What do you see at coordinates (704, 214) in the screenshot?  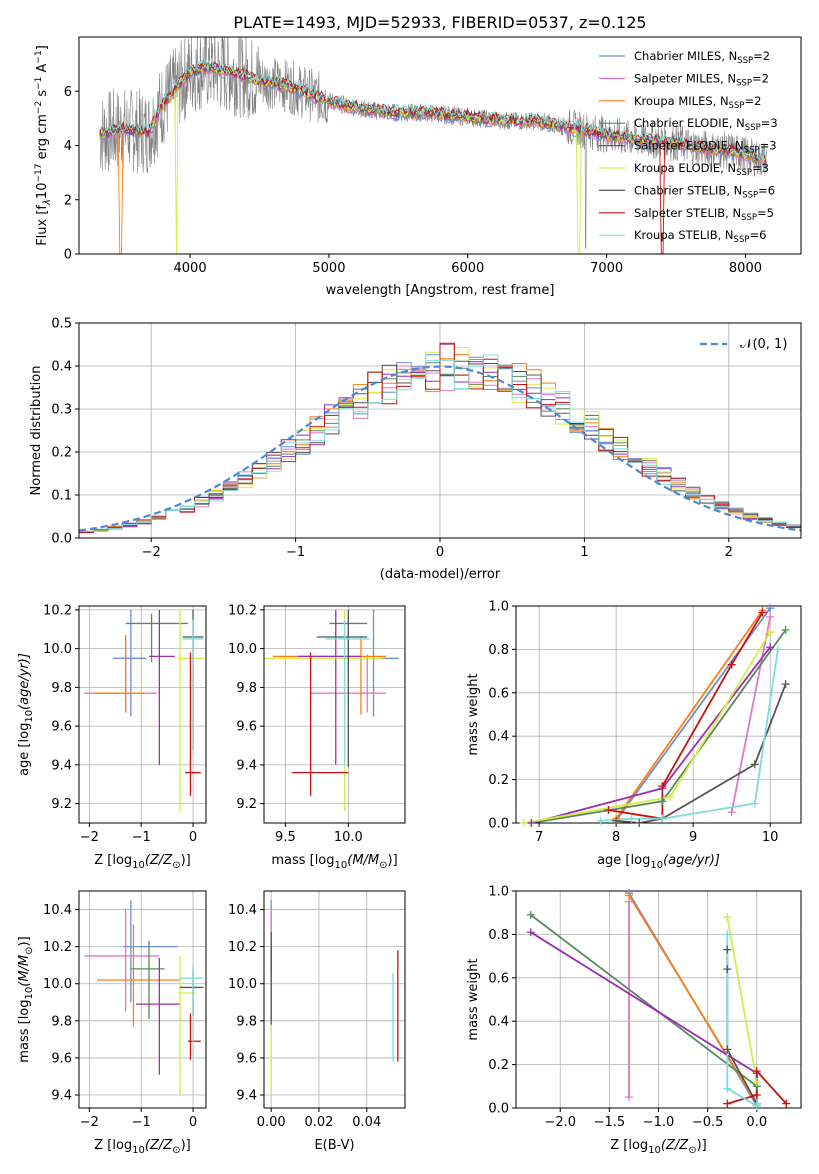 I see `legend-label: Salpeter STELIB, NSSP=5` at bounding box center [704, 214].